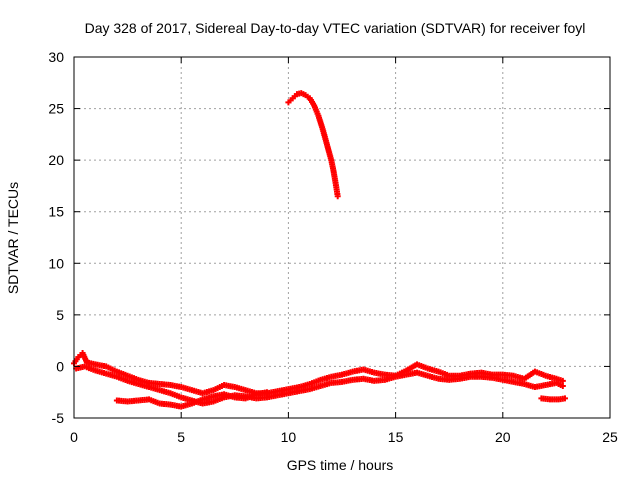 This screenshot has height=480, width=640. What do you see at coordinates (289, 437) in the screenshot?
I see `x-tick-label: 10` at bounding box center [289, 437].